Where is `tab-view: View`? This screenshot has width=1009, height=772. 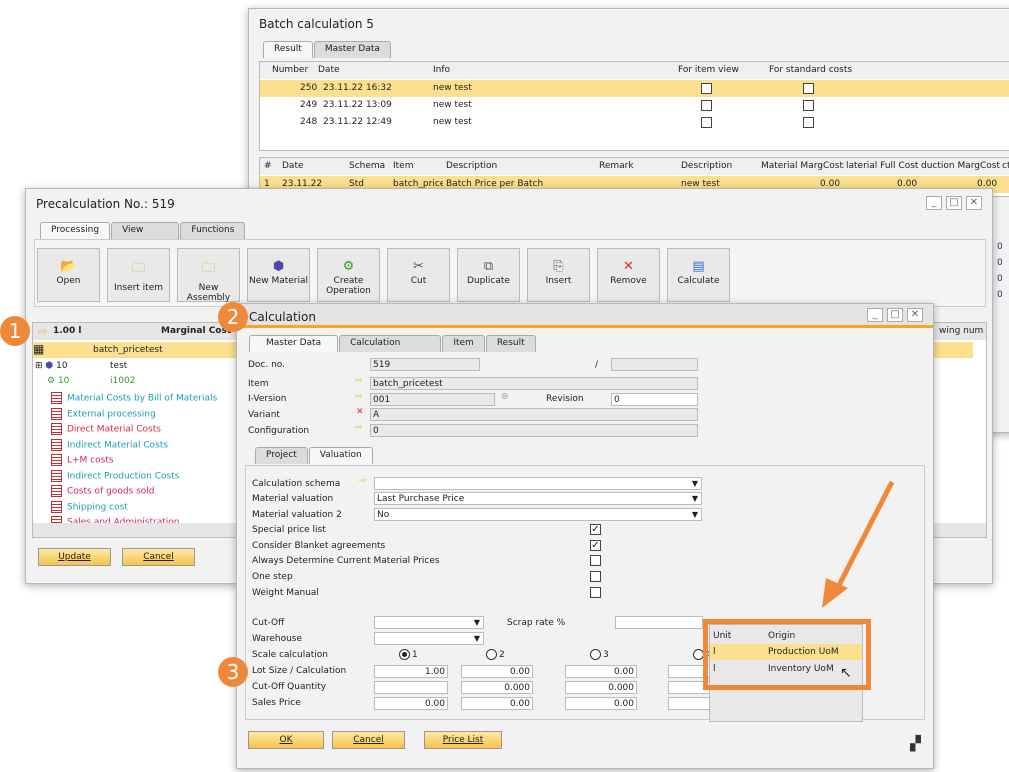
tab-view: View is located at coordinates (145, 230).